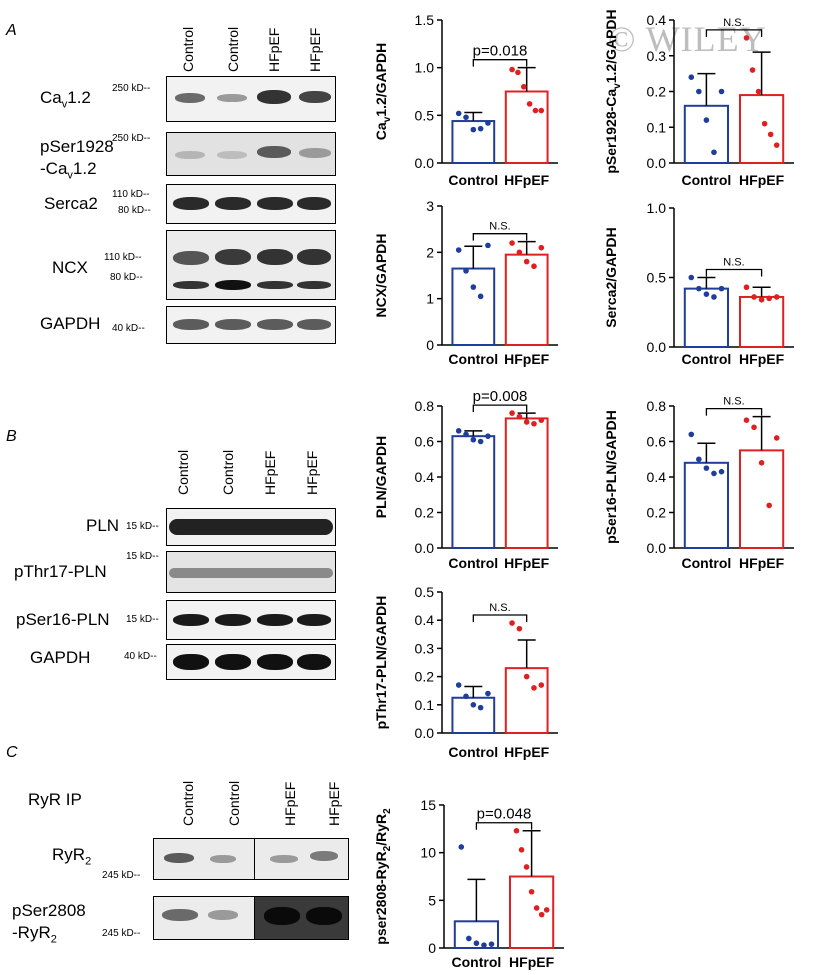 The height and width of the screenshot is (975, 820). Describe the element at coordinates (687, 39) in the screenshot. I see `wiley-watermark: © WILEY` at that location.